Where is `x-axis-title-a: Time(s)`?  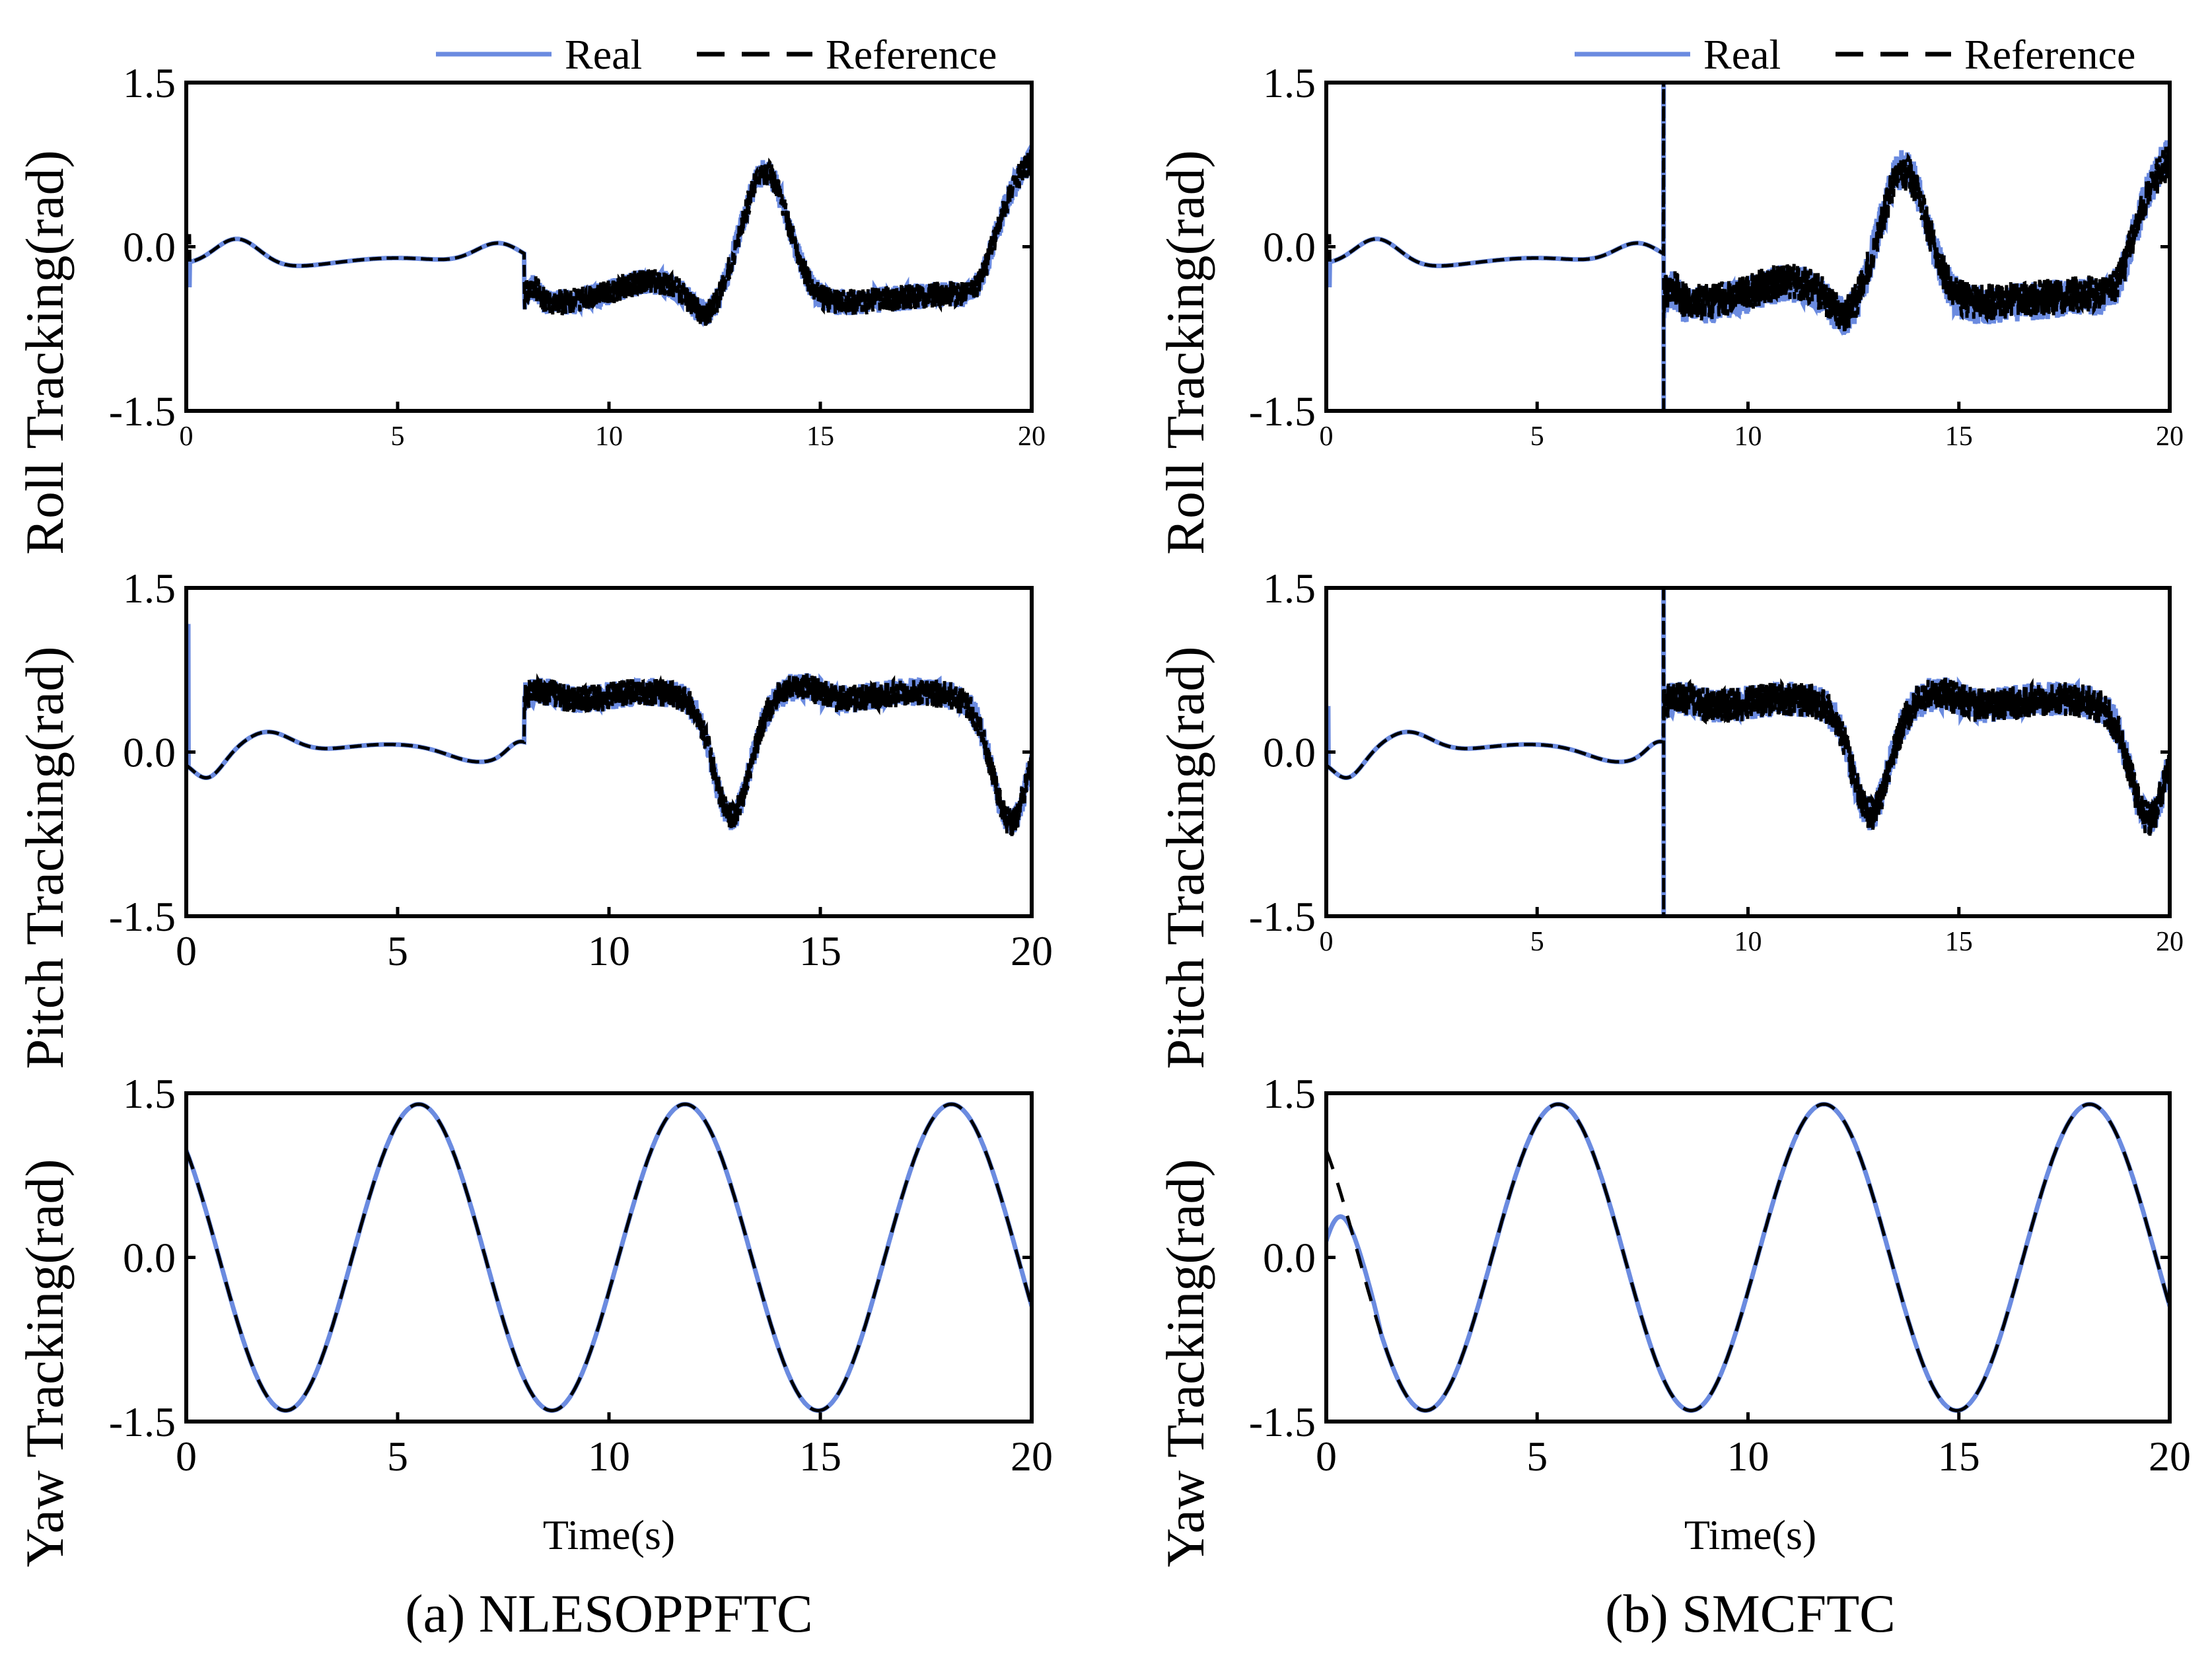 x-axis-title-a: Time(s) is located at coordinates (609, 1534).